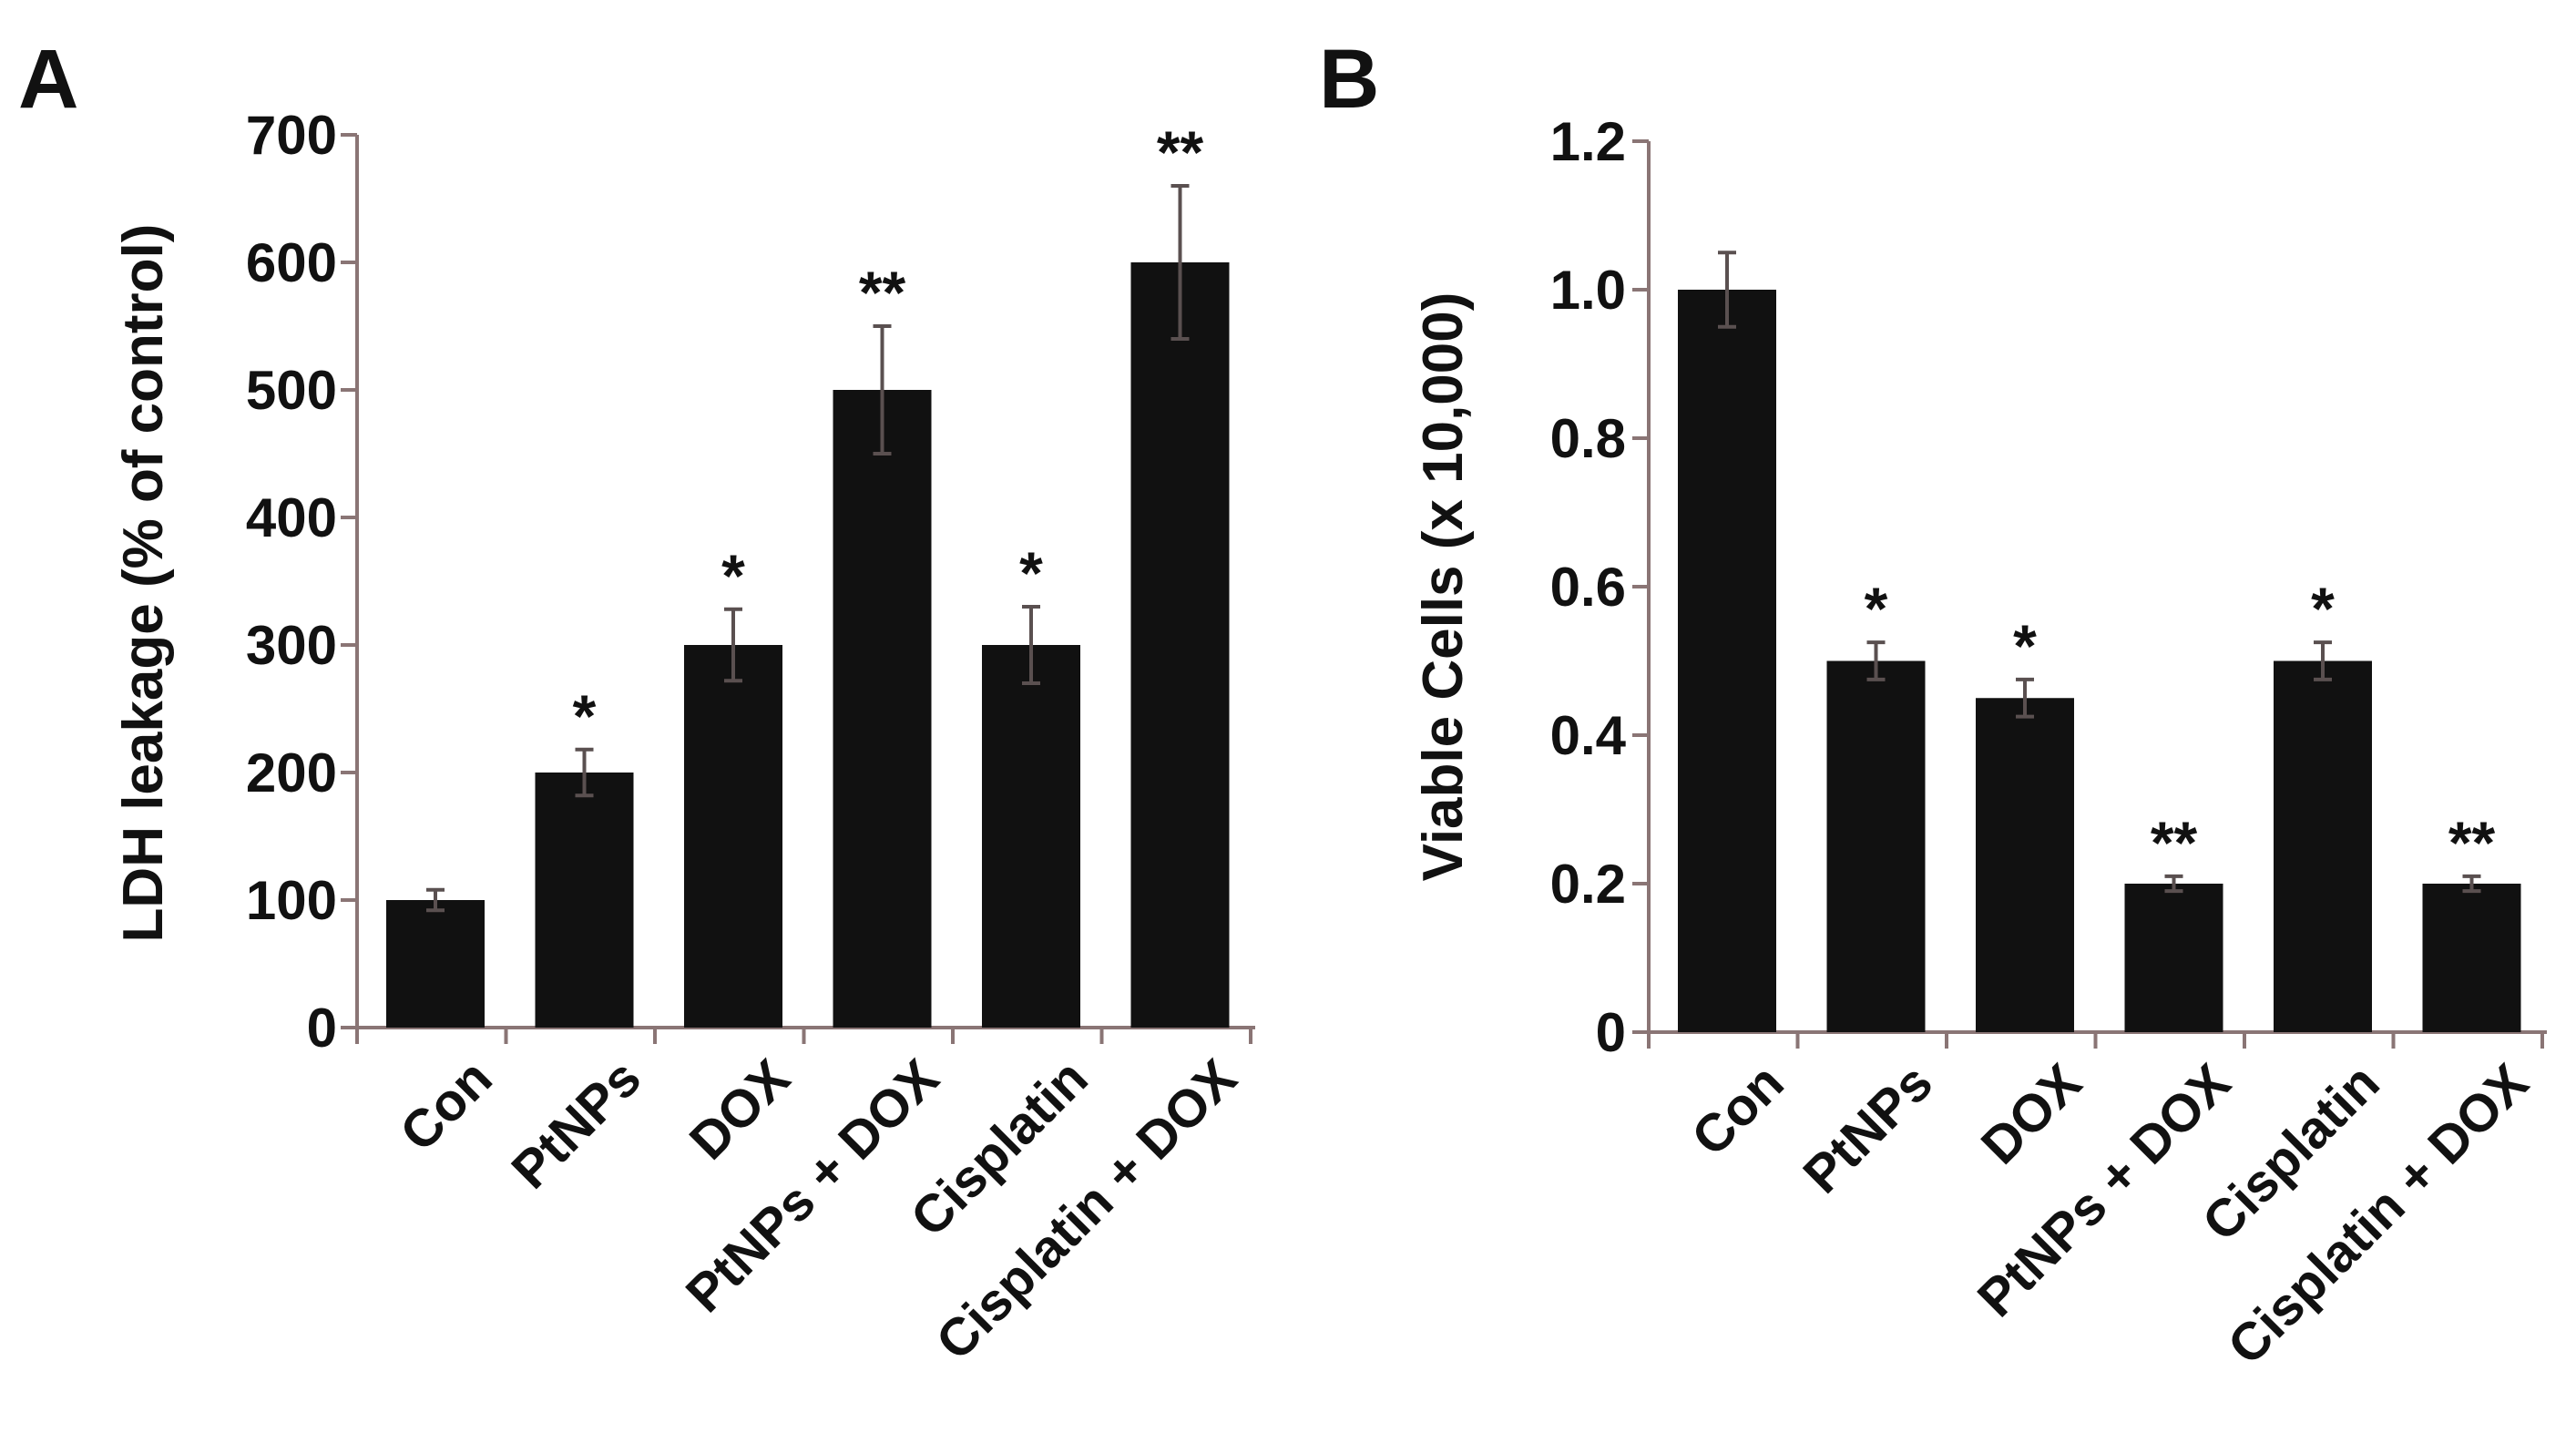 Image resolution: width=2576 pixels, height=1443 pixels. Describe the element at coordinates (1443, 587) in the screenshot. I see `y-axis-title: Viable Cells (x 10,000)` at that location.